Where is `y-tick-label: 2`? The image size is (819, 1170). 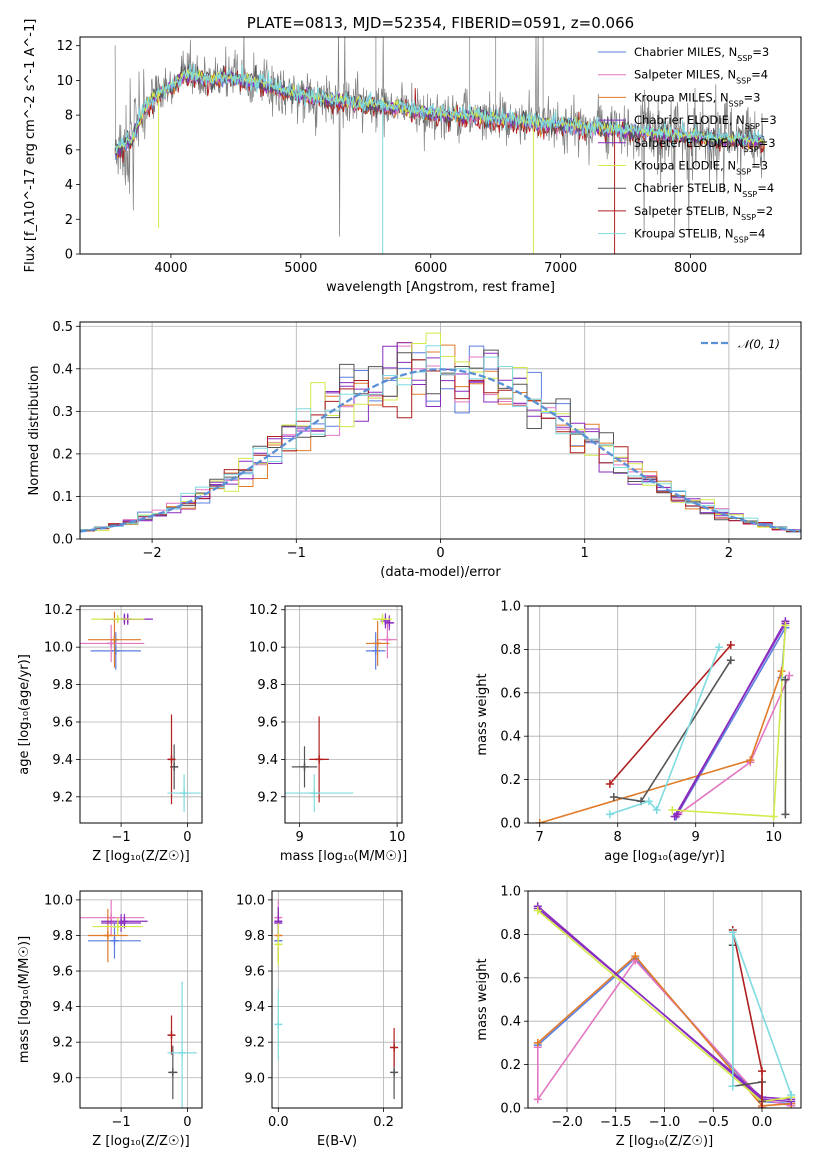 y-tick-label: 2 is located at coordinates (69, 220).